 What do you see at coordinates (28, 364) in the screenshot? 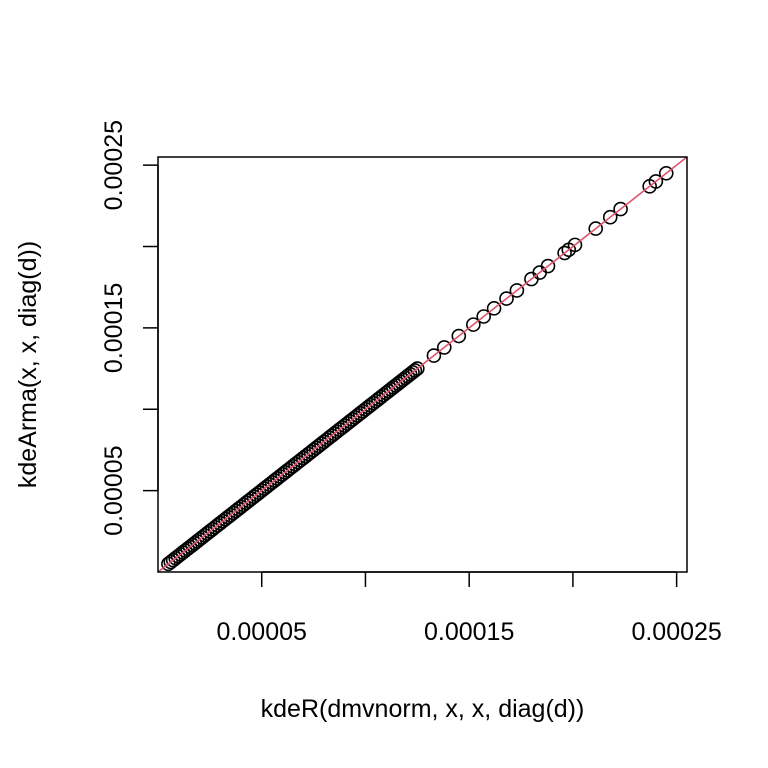
I see `y-axis-label: kdeArma(x, x, diag(d))` at bounding box center [28, 364].